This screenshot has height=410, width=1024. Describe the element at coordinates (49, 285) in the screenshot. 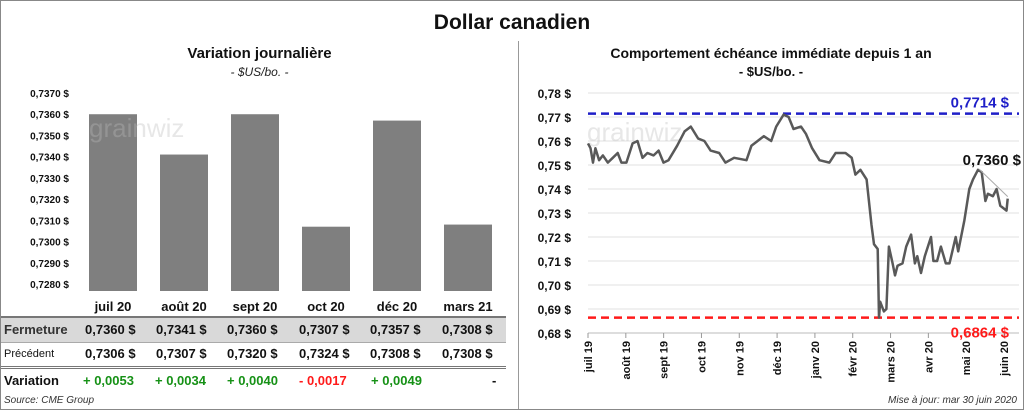

I see `y-tick-label: 0,7280 $` at that location.